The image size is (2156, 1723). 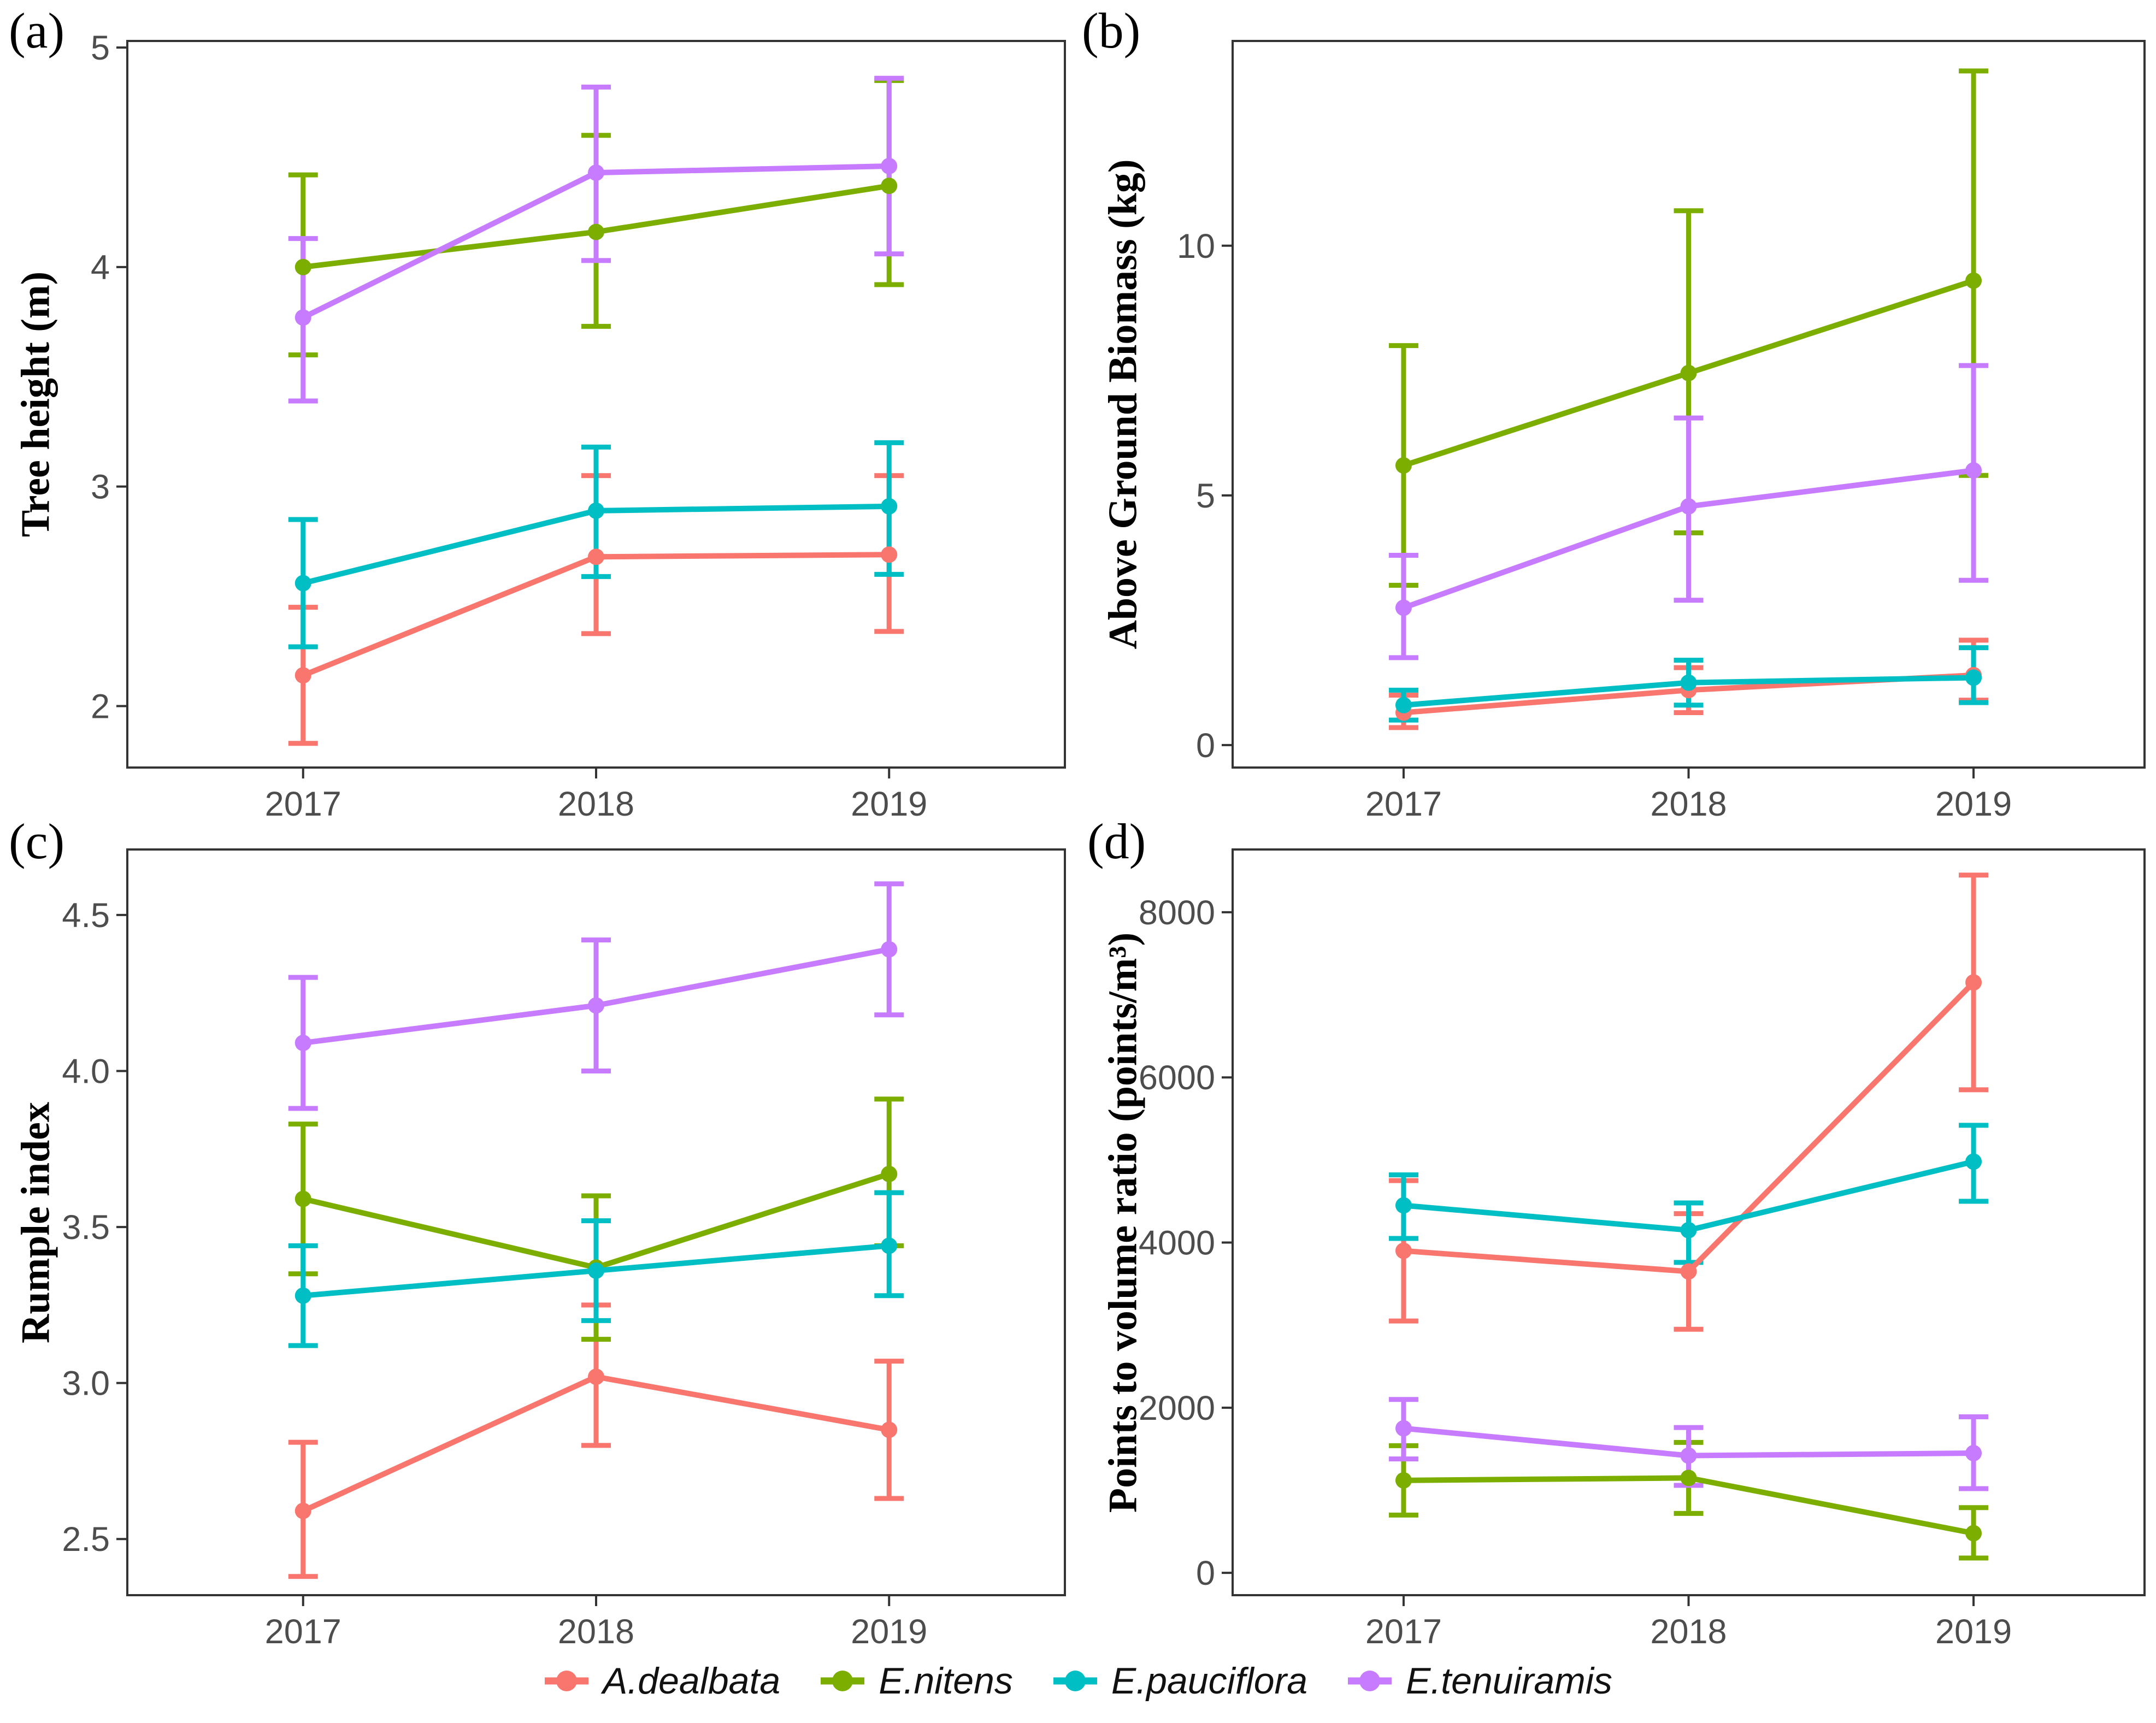 What do you see at coordinates (86, 915) in the screenshot?
I see `y-tick-label: 4.5` at bounding box center [86, 915].